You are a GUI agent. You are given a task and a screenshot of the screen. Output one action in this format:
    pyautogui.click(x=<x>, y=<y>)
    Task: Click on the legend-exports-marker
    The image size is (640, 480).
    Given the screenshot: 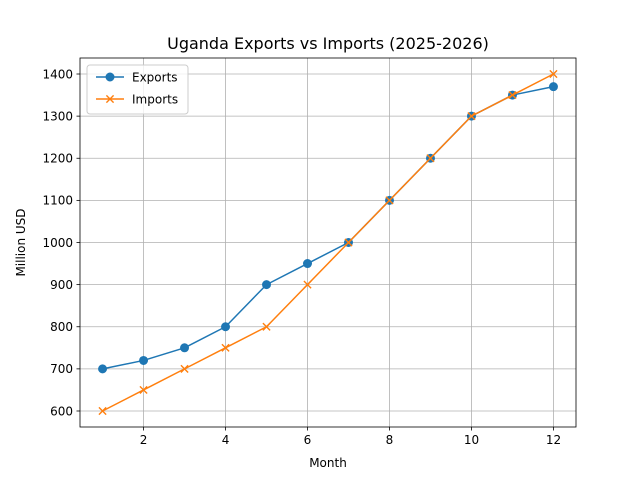 What is the action you would take?
    pyautogui.click(x=110, y=77)
    